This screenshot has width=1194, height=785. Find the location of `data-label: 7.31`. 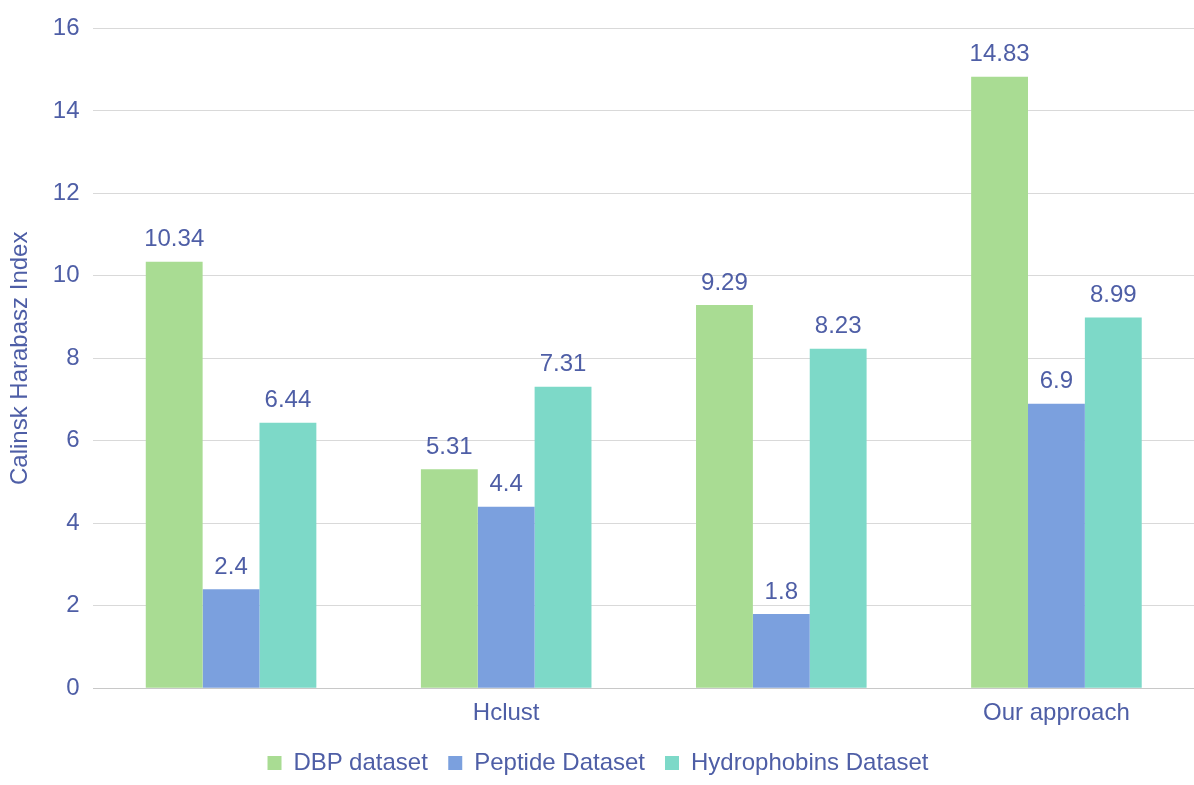

data-label: 7.31 is located at coordinates (563, 363).